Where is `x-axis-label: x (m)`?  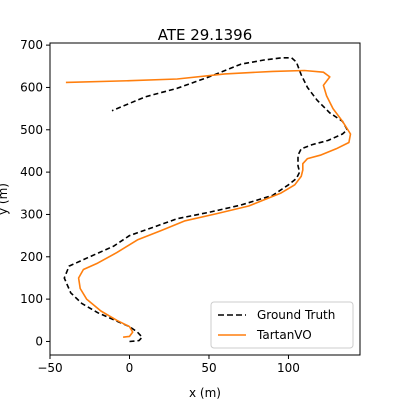 x-axis-label: x (m) is located at coordinates (205, 393).